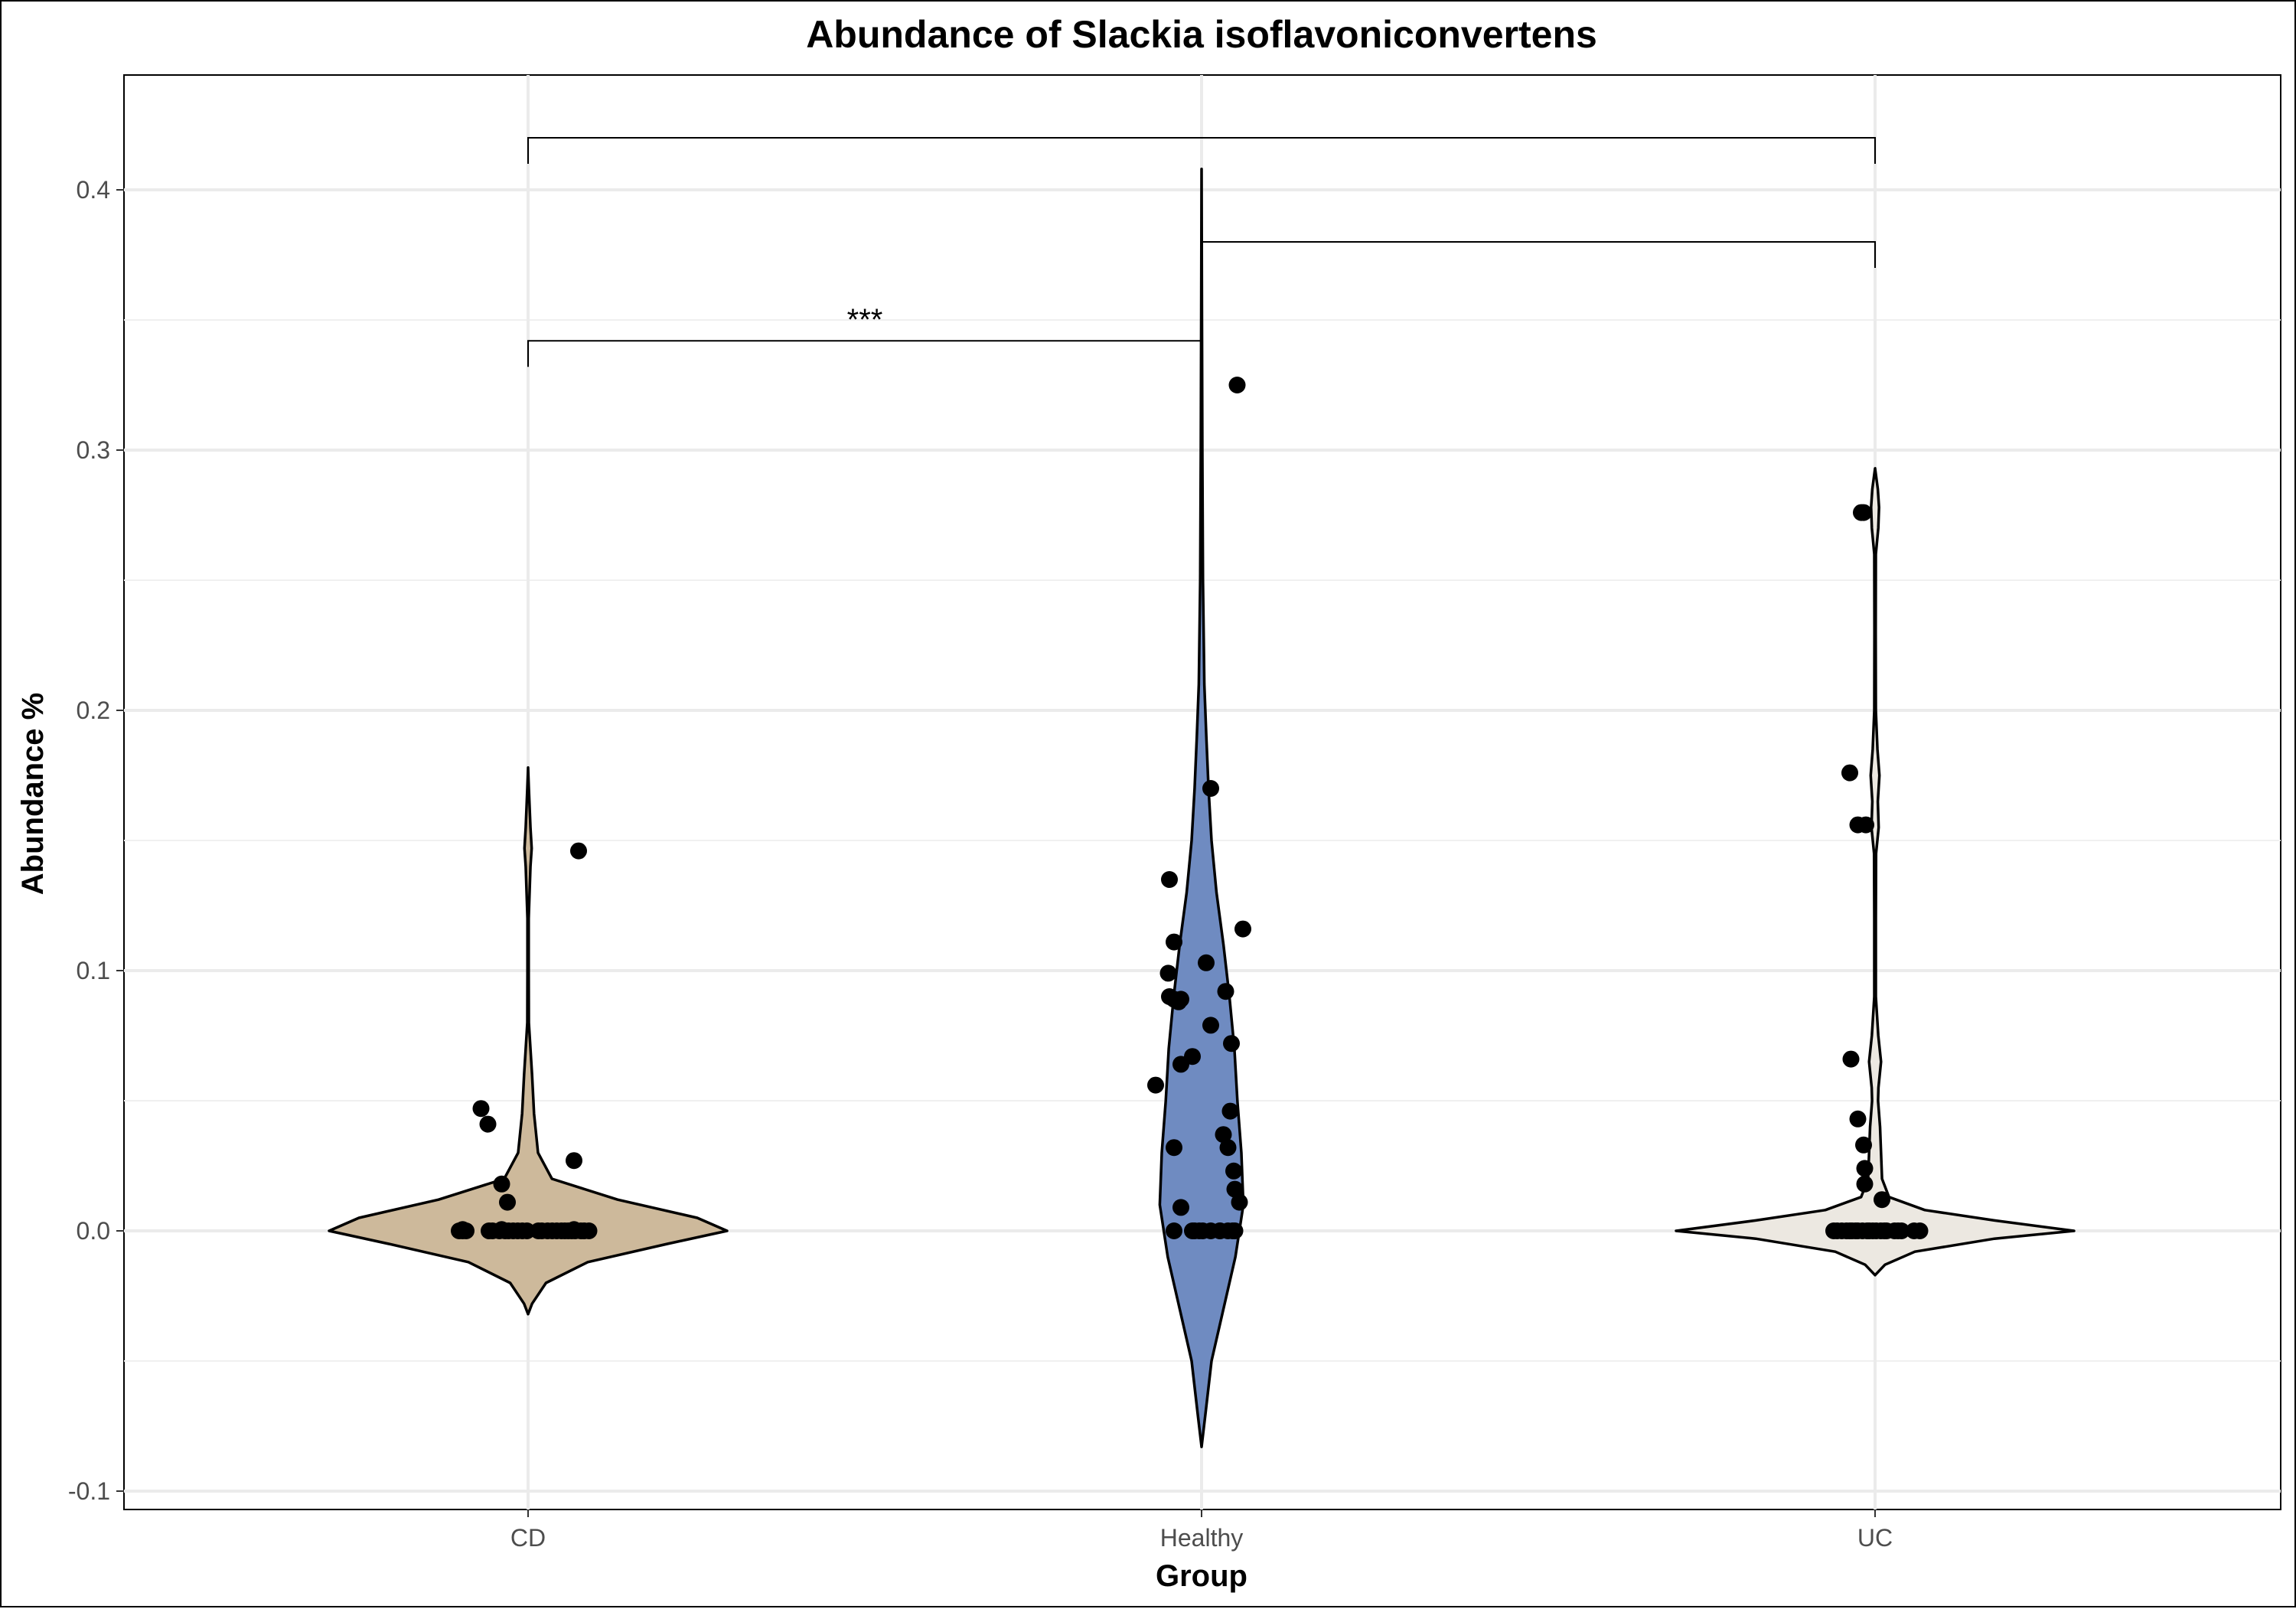  Describe the element at coordinates (93, 970) in the screenshot. I see `y-tick-label: 0.1` at that location.